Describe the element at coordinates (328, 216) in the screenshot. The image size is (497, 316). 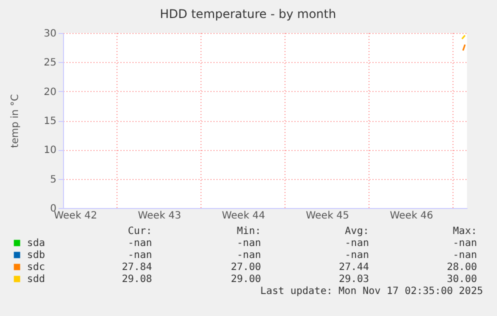
I see `x-tick-label: Week 45` at that location.